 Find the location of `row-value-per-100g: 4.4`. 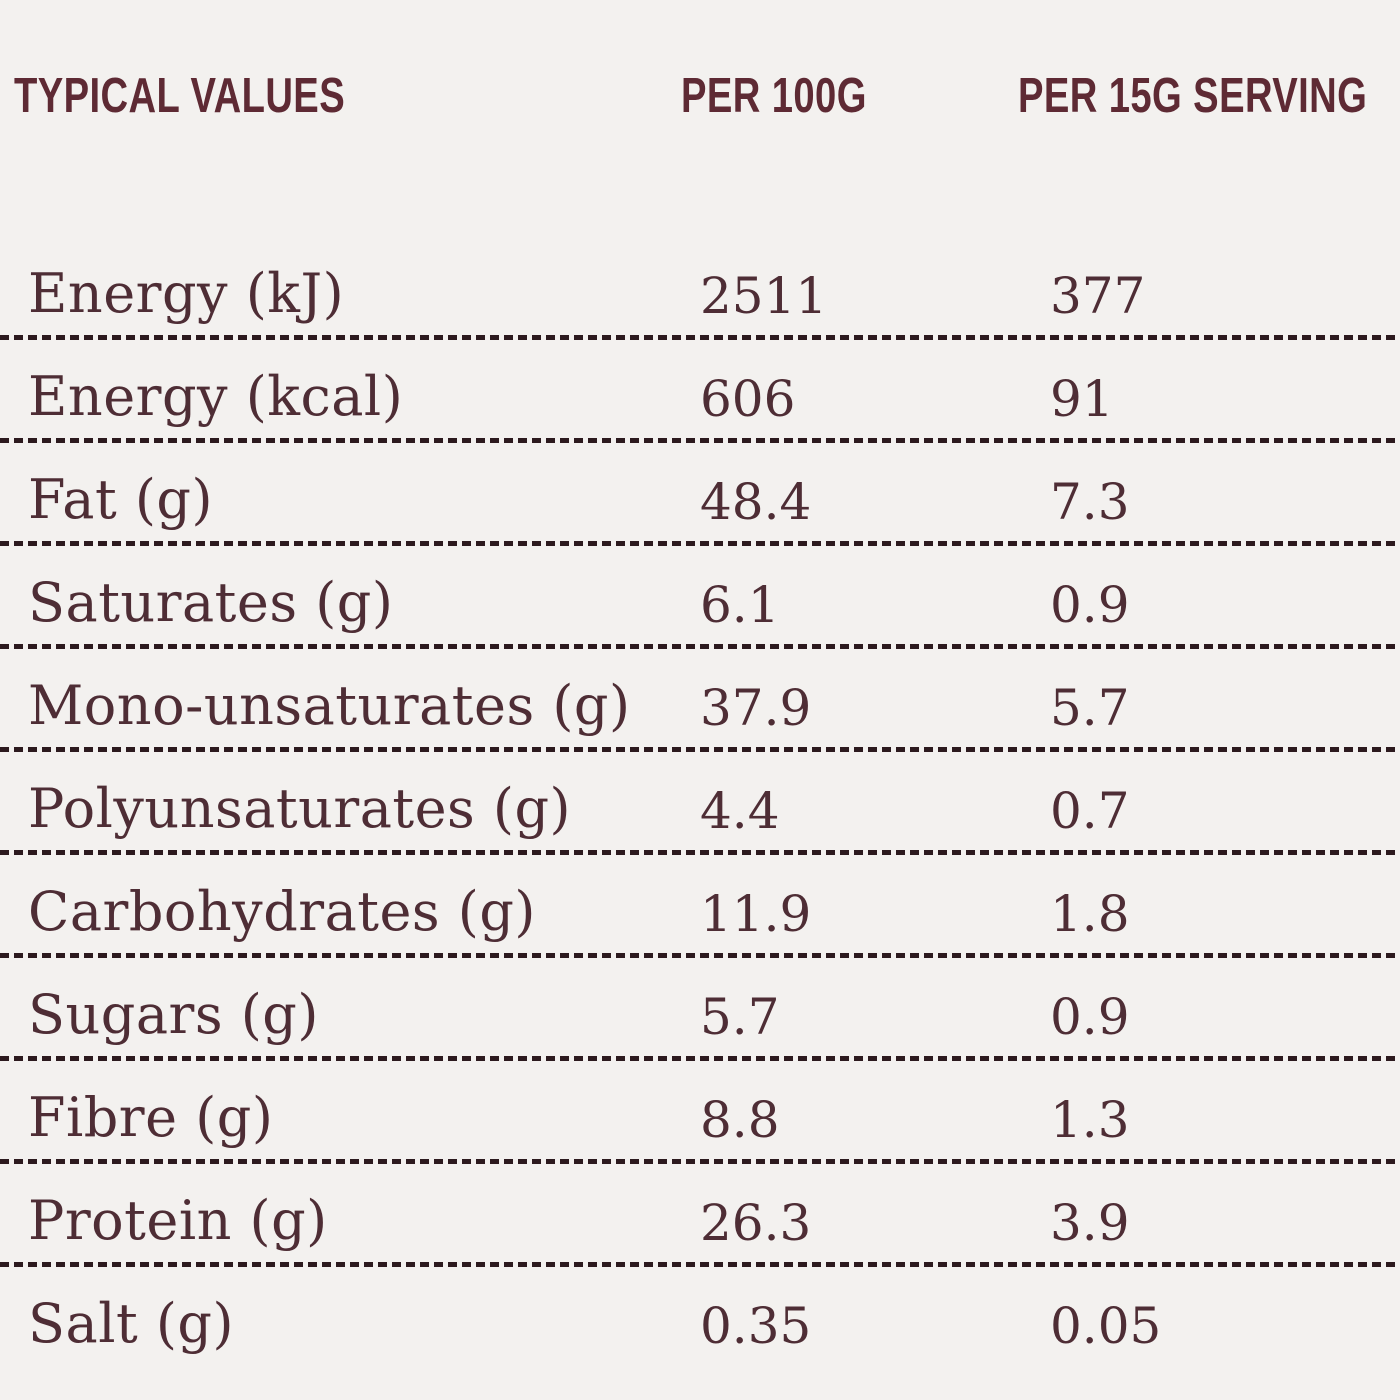

row-value-per-100g: 4.4 is located at coordinates (740, 810).